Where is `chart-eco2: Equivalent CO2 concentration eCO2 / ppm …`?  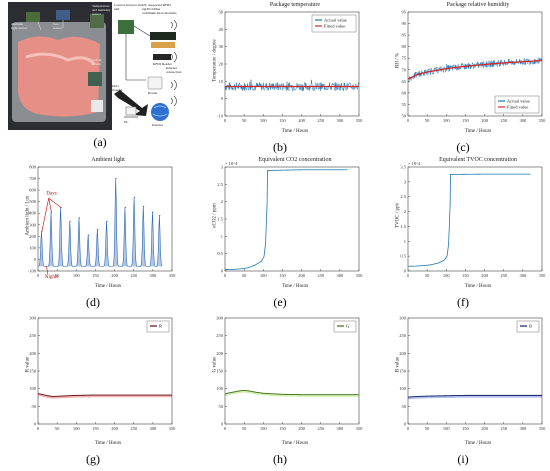 chart-eco2: Equivalent CO2 concentration eCO2 / ppm … is located at coordinates (280, 224).